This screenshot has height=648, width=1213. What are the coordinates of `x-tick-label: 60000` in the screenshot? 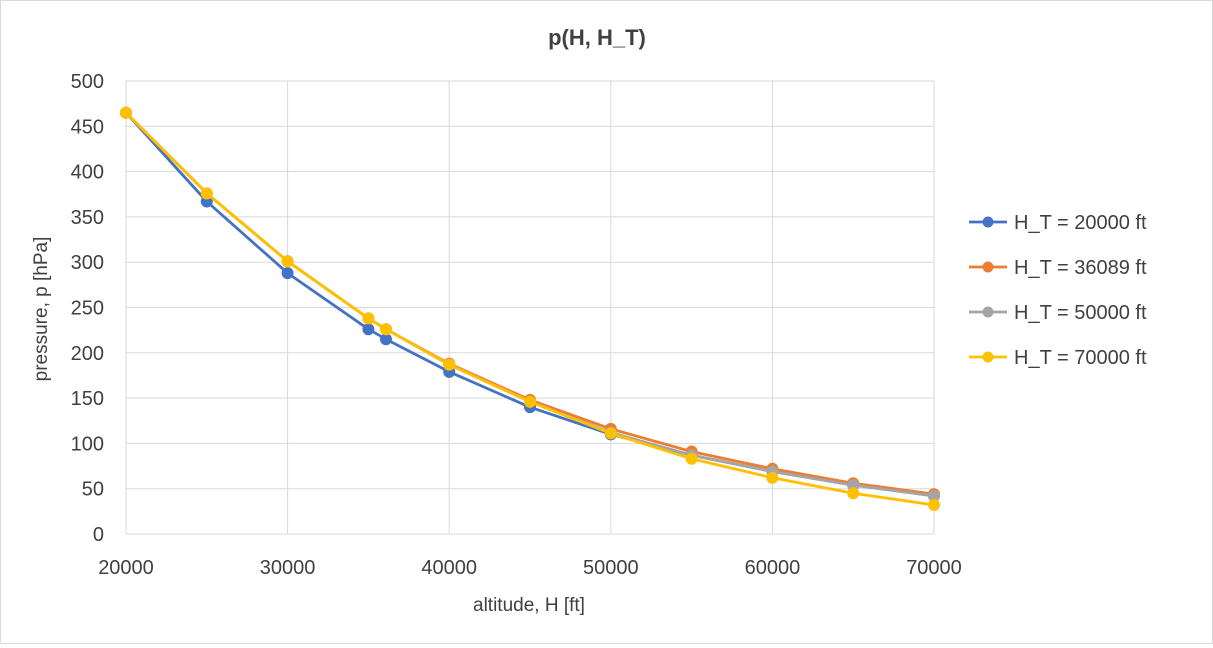 It's located at (773, 568).